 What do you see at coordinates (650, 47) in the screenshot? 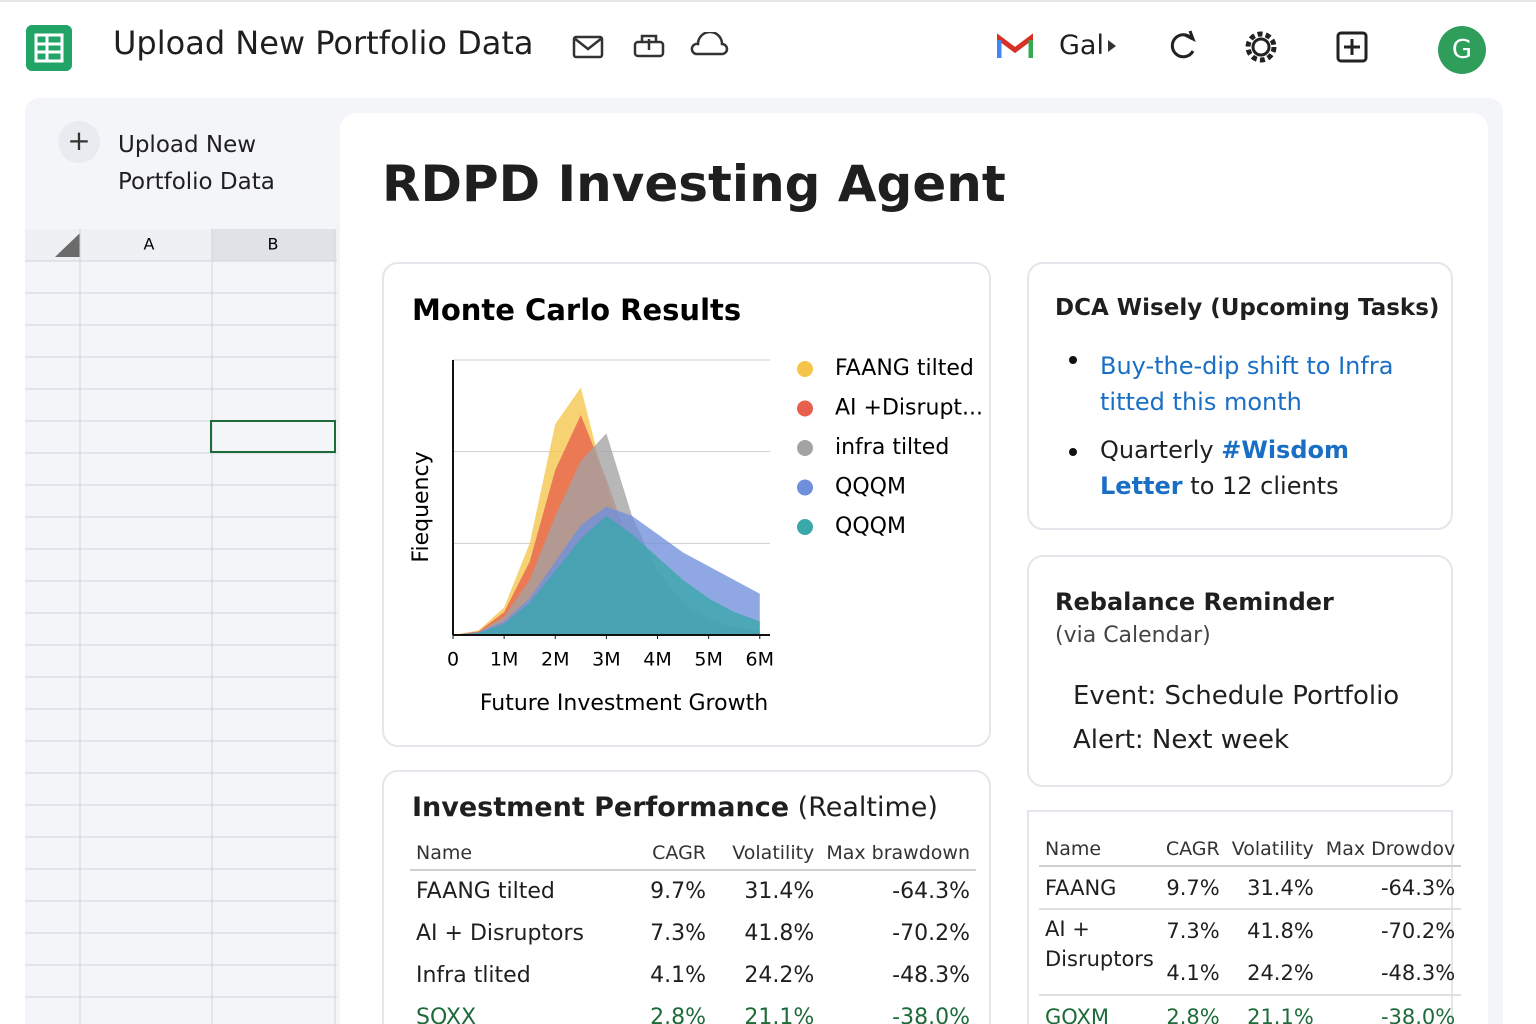
I see `toolbar-icons` at bounding box center [650, 47].